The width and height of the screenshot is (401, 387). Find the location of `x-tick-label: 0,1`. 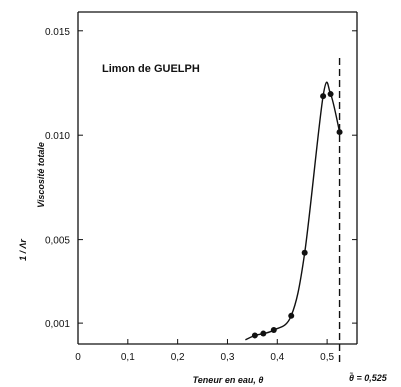

x-tick-label: 0,1 is located at coordinates (128, 357).